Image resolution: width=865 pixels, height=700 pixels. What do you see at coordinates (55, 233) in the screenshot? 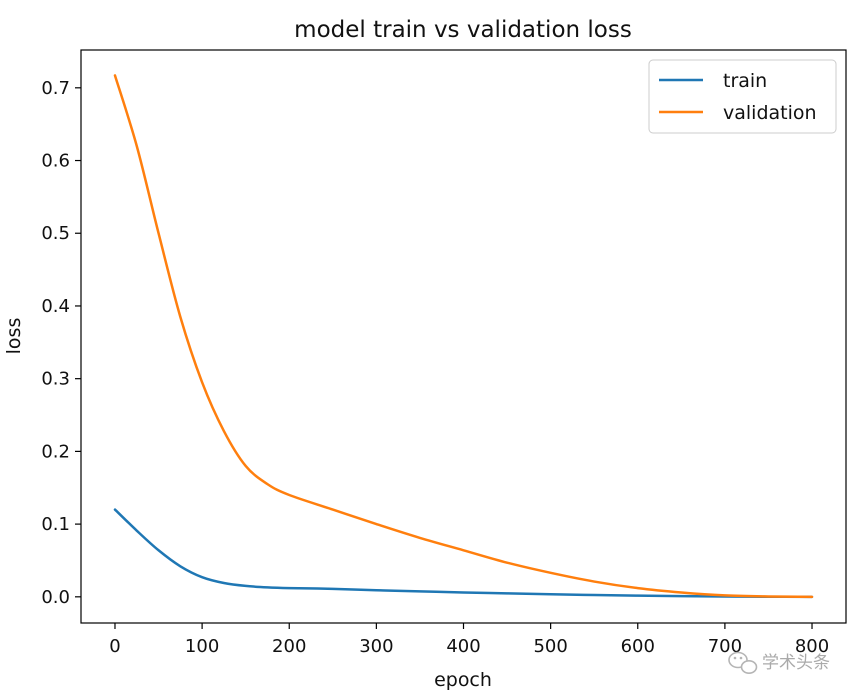
I see `y-tick-label: 0.5` at bounding box center [55, 233].